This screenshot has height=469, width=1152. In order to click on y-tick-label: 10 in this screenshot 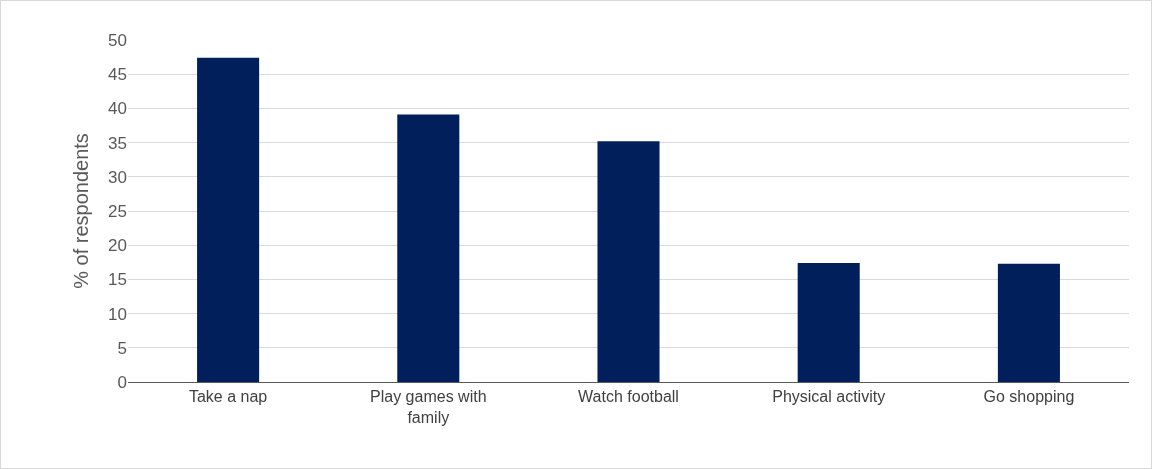, I will do `click(117, 314)`.